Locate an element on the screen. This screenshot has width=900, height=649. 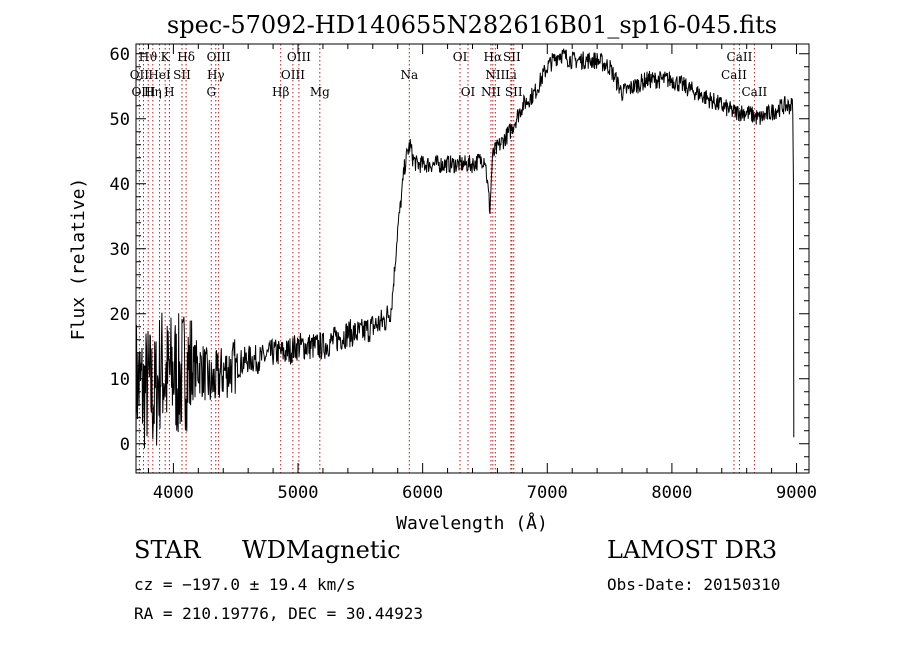
y-axis-label: Flux (relative) is located at coordinates (78, 259).